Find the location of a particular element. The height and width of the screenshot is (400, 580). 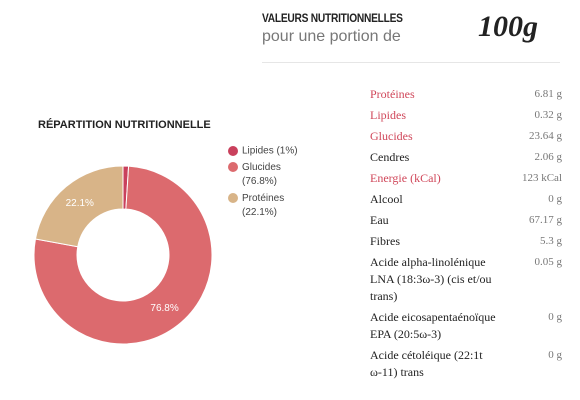

table-row: Lipides 0.32 g is located at coordinates (466, 117).